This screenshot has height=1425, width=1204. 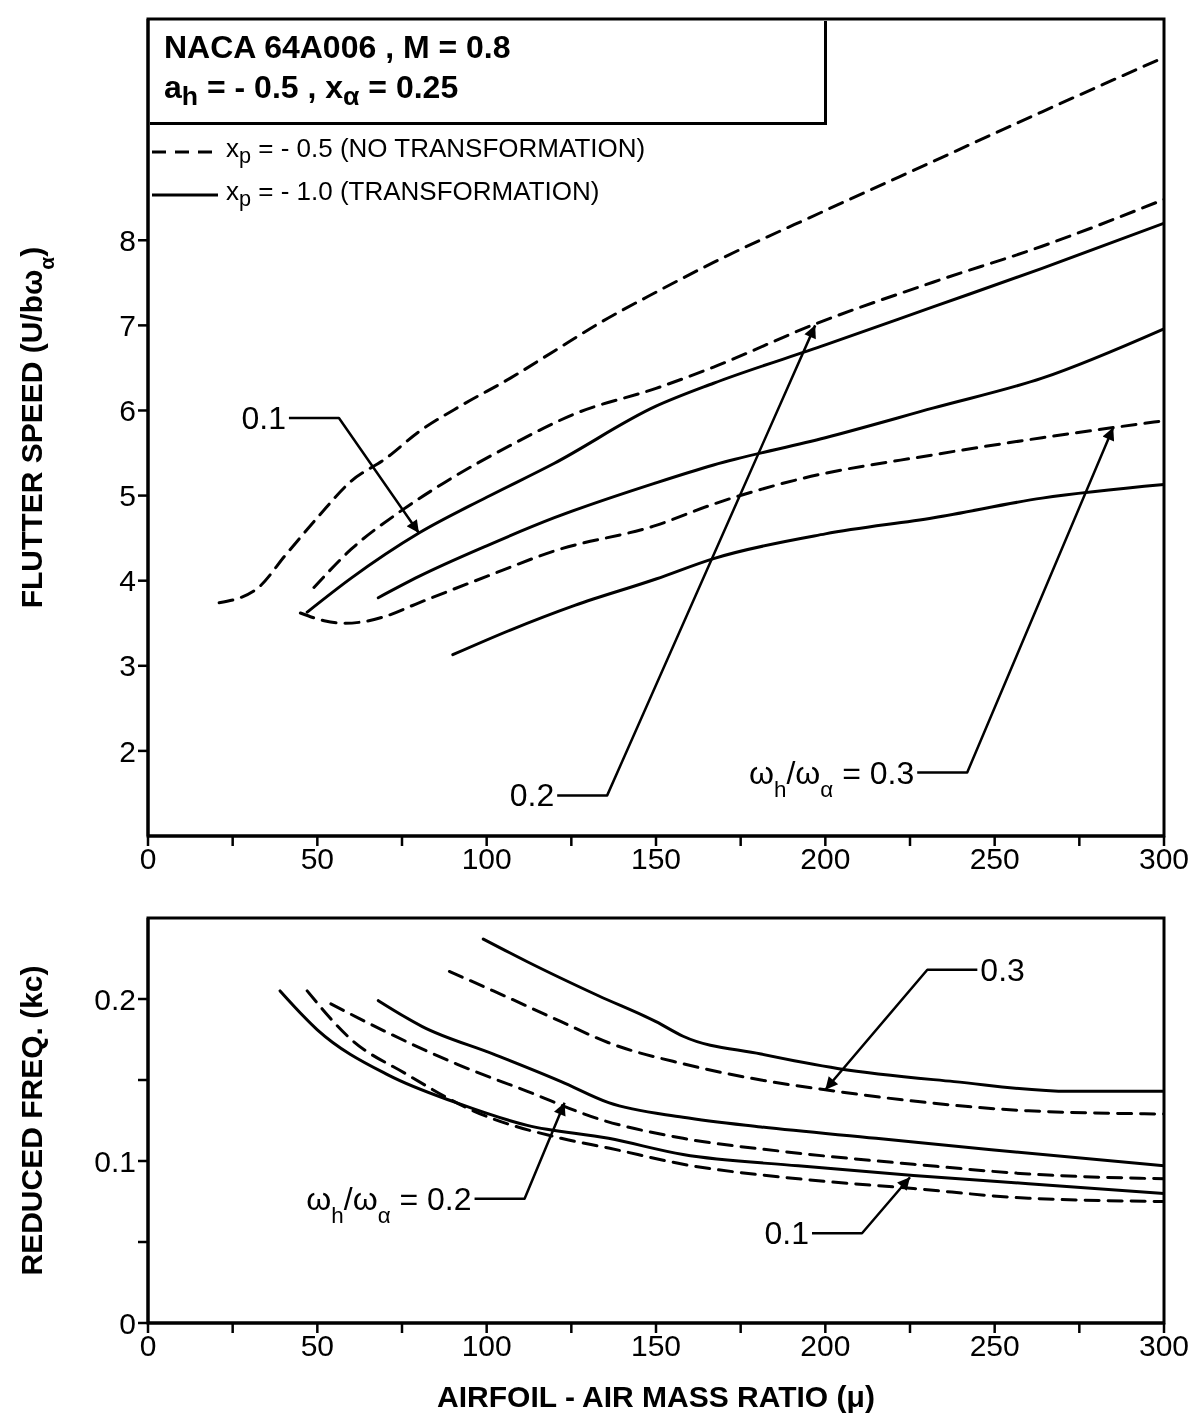 What do you see at coordinates (488, 73) in the screenshot?
I see `title-box: NACA 64A006 , M = 0.8 a$_{h}$ = - 0.5 , x$_{α}$ = 0.25` at bounding box center [488, 73].